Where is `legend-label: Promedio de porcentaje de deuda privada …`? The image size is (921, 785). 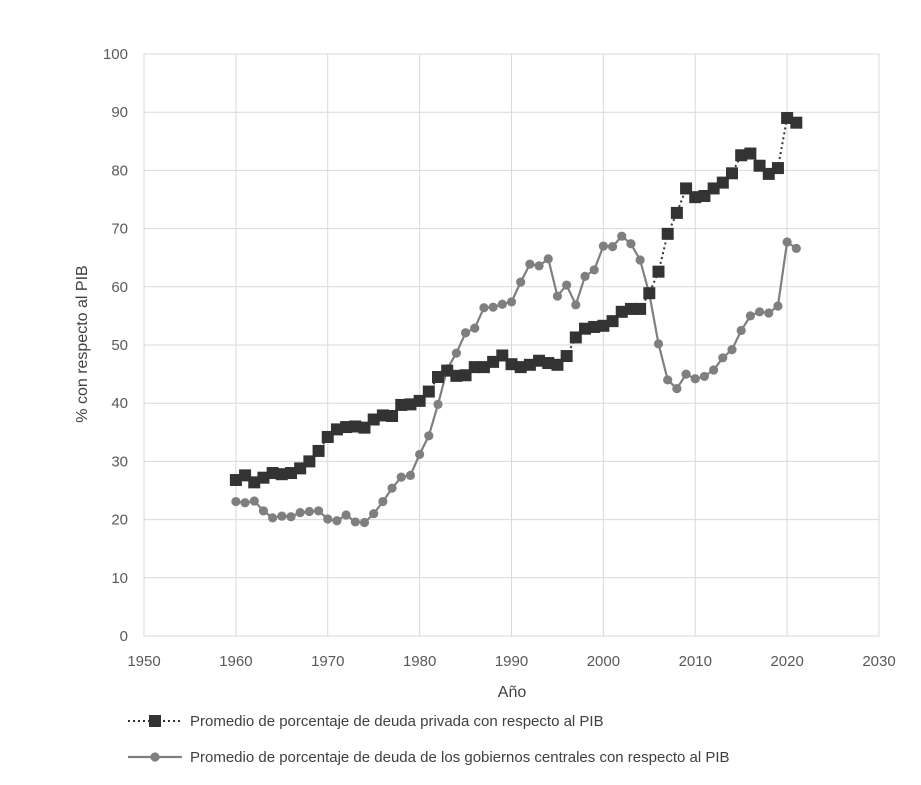 legend-label: Promedio de porcentaje de deuda privada … is located at coordinates (397, 721).